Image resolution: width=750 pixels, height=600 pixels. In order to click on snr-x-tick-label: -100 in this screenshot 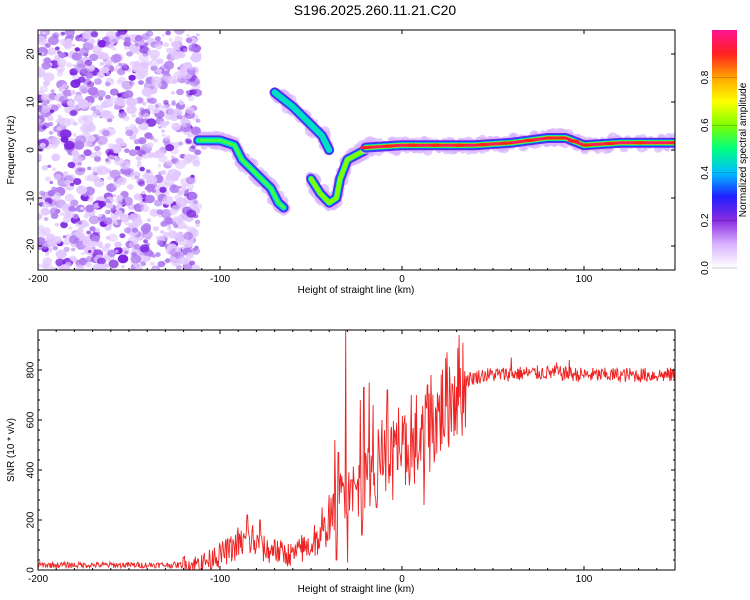, I will do `click(220, 579)`.